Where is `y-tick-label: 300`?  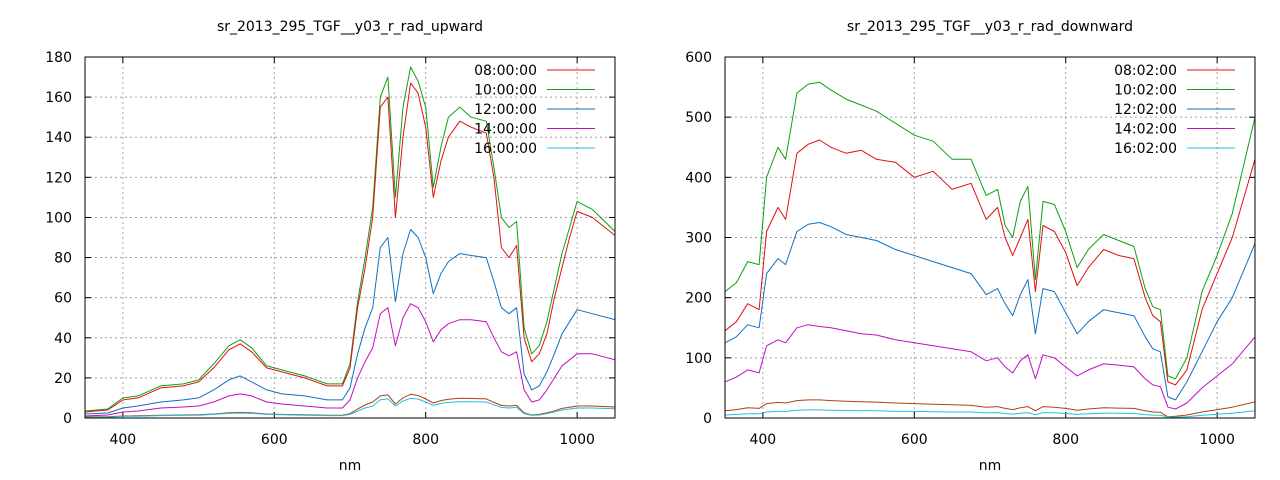
y-tick-label: 300 is located at coordinates (698, 239).